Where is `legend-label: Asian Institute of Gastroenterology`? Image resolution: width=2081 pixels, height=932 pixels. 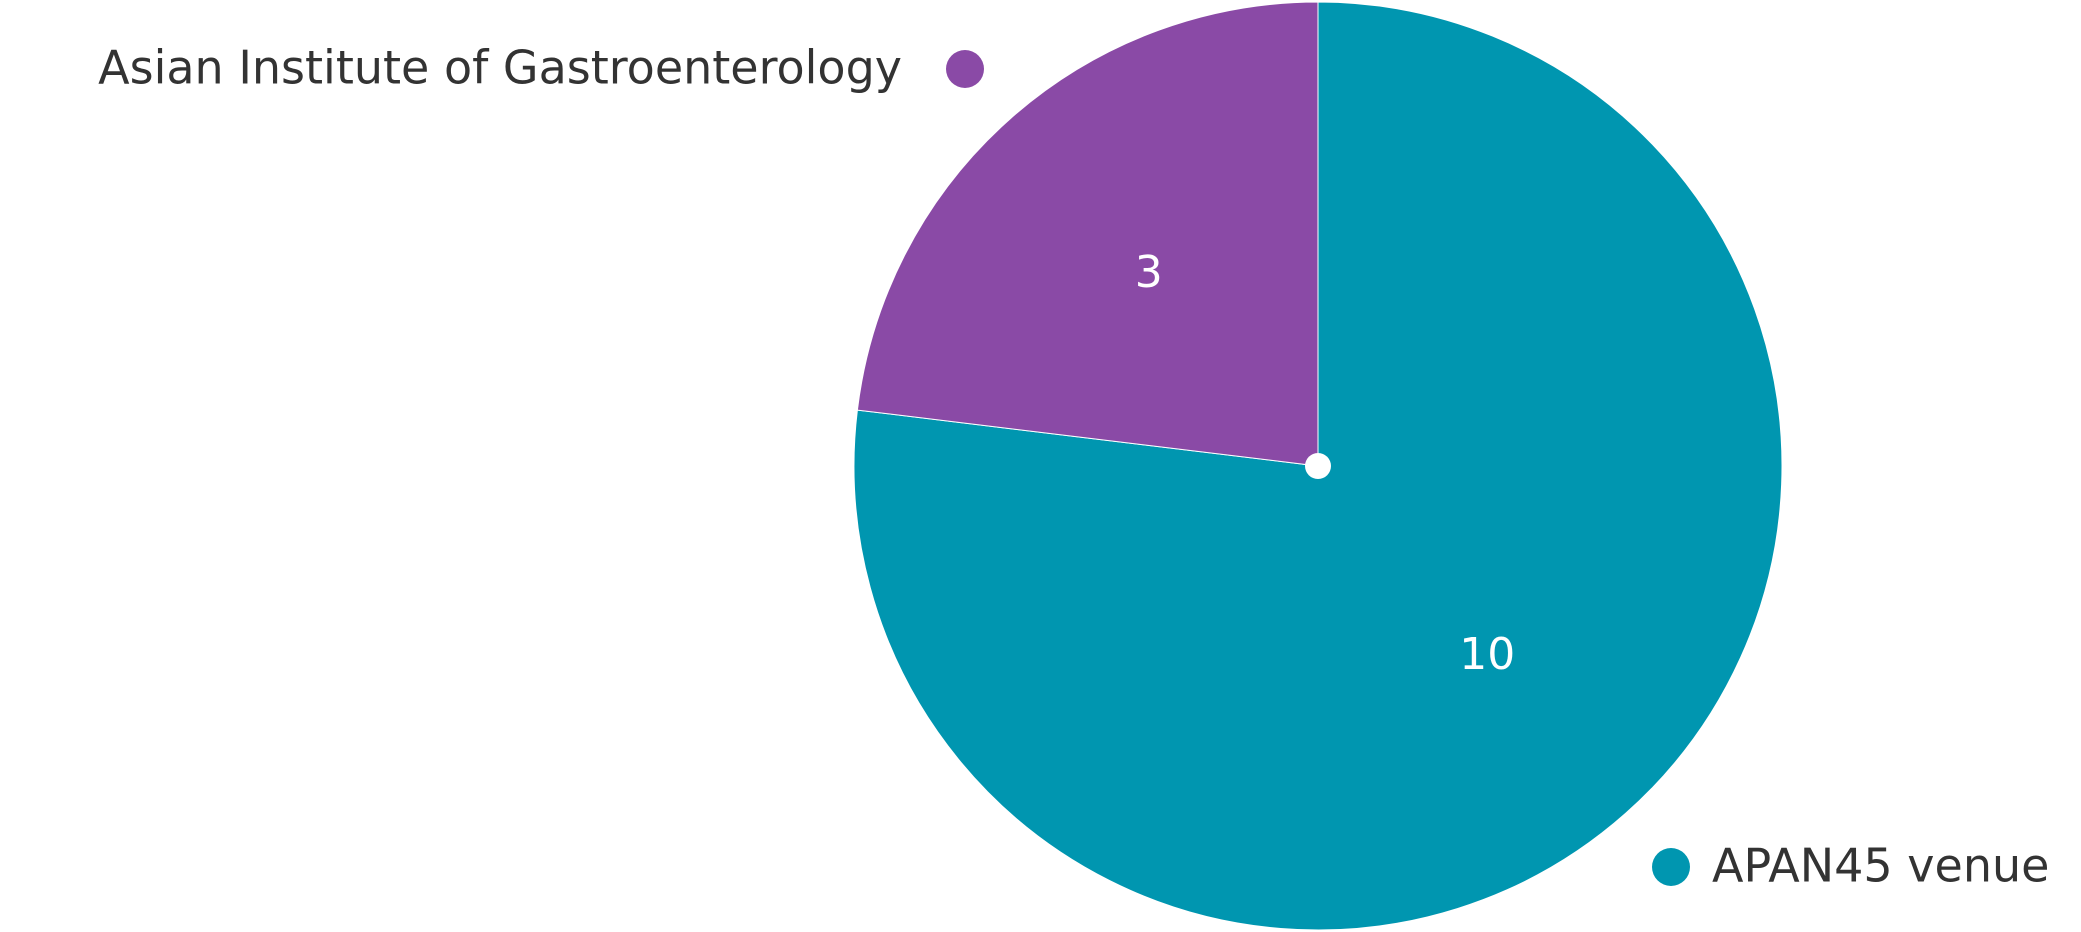
legend-label: Asian Institute of Gastroenterology is located at coordinates (500, 68).